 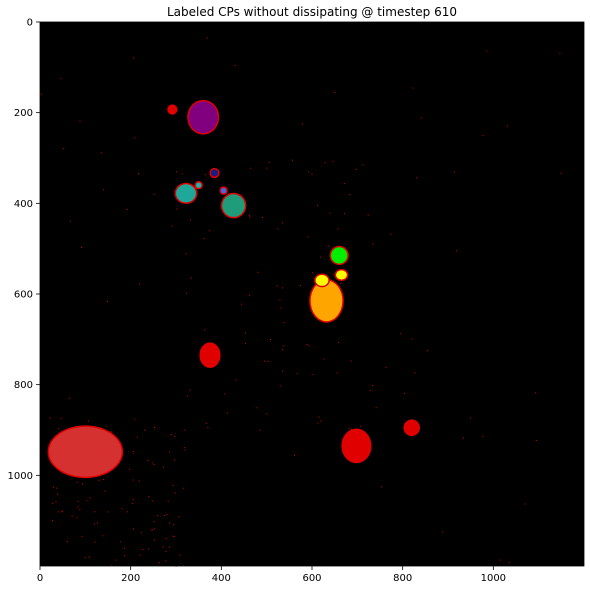 I want to click on y-axis: 0 200 400 600 800 1000, so click(x=24, y=250).